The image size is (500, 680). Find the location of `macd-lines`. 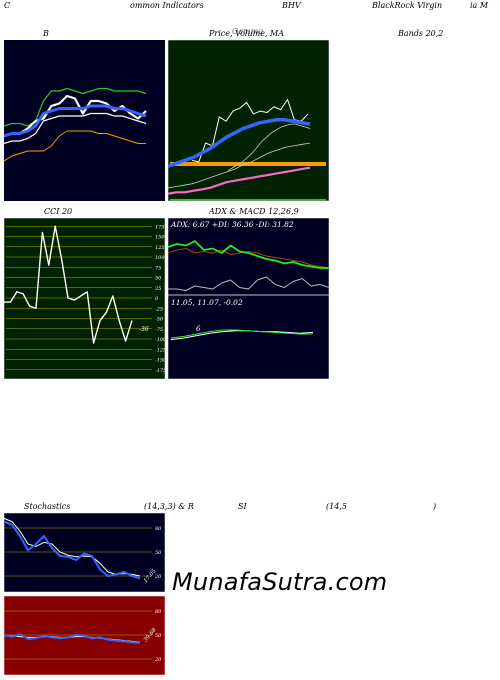

macd-lines is located at coordinates (242, 335).